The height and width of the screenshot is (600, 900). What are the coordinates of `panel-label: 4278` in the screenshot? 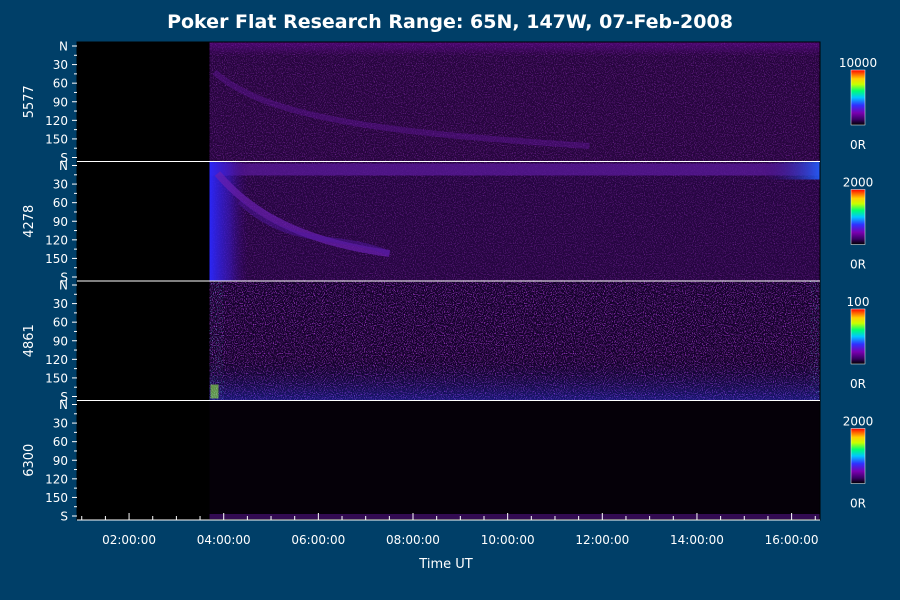 It's located at (29, 221).